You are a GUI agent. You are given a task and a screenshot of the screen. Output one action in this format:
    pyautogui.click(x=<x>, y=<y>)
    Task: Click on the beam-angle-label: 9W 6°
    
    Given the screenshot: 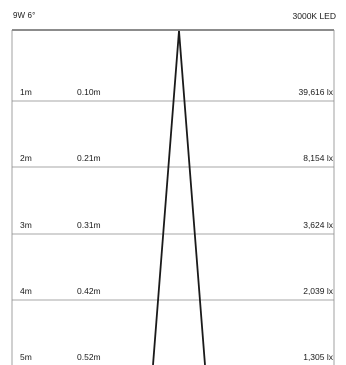 What is the action you would take?
    pyautogui.click(x=24, y=15)
    